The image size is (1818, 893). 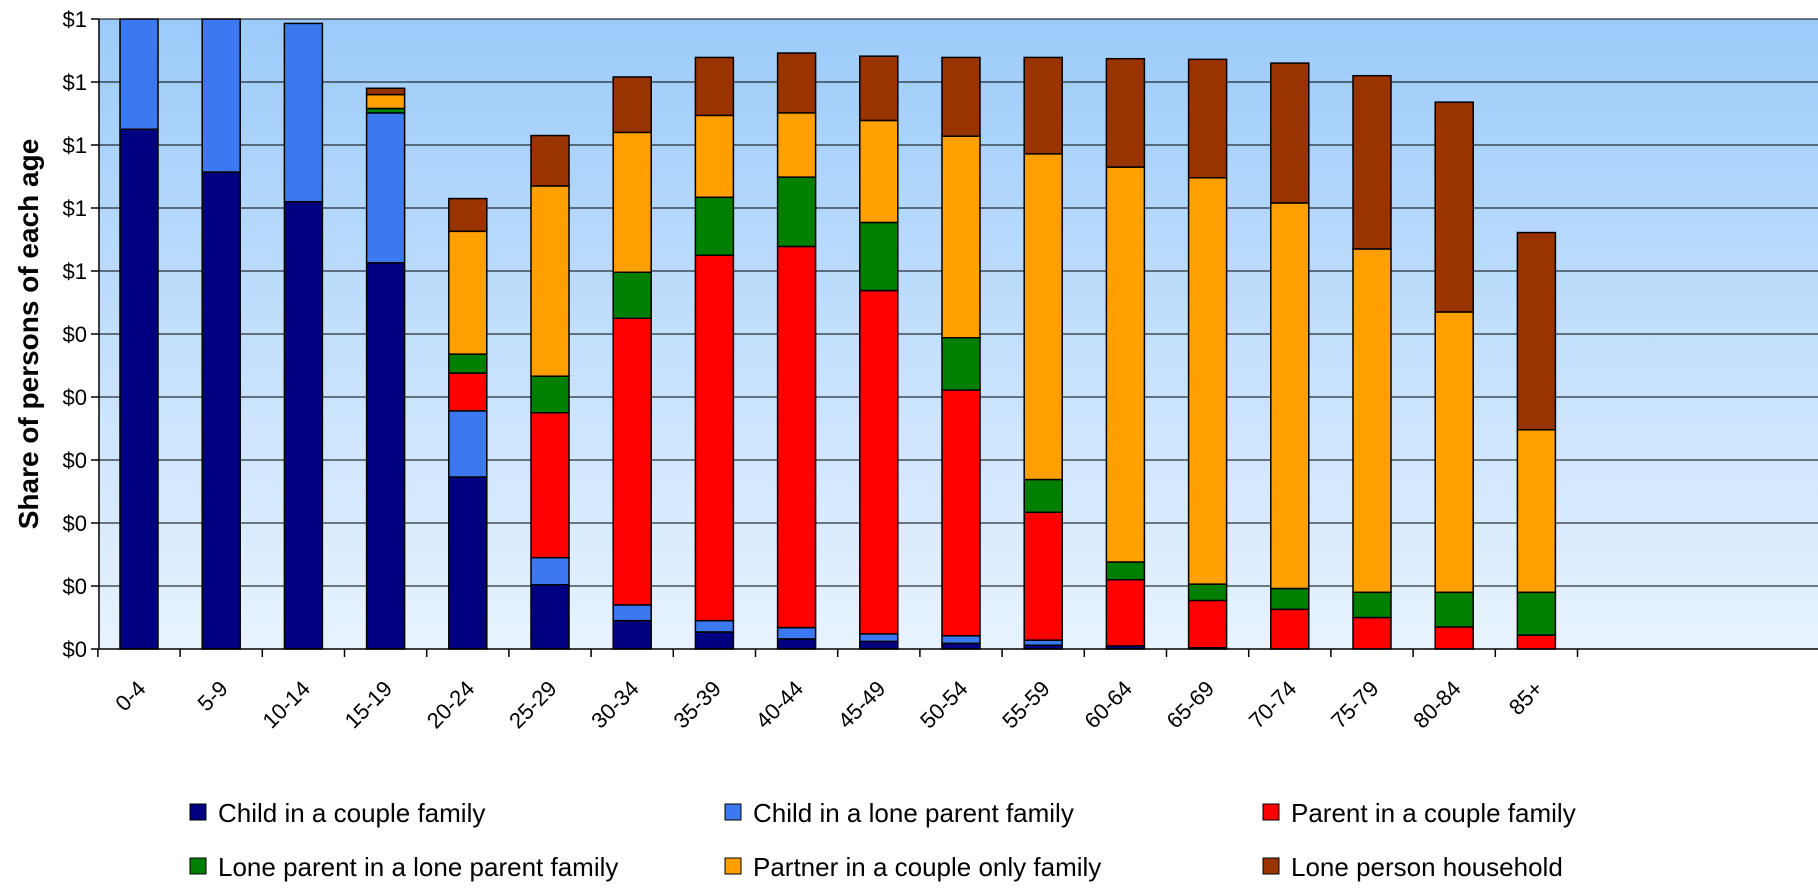 What do you see at coordinates (1526, 698) in the screenshot?
I see `x-tick-label: 85+` at bounding box center [1526, 698].